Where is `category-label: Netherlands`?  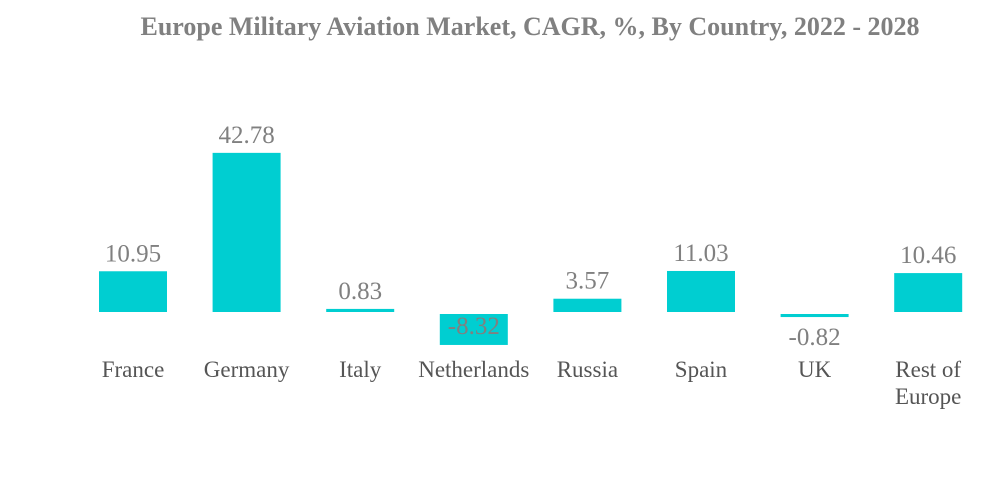 category-label: Netherlands is located at coordinates (474, 369).